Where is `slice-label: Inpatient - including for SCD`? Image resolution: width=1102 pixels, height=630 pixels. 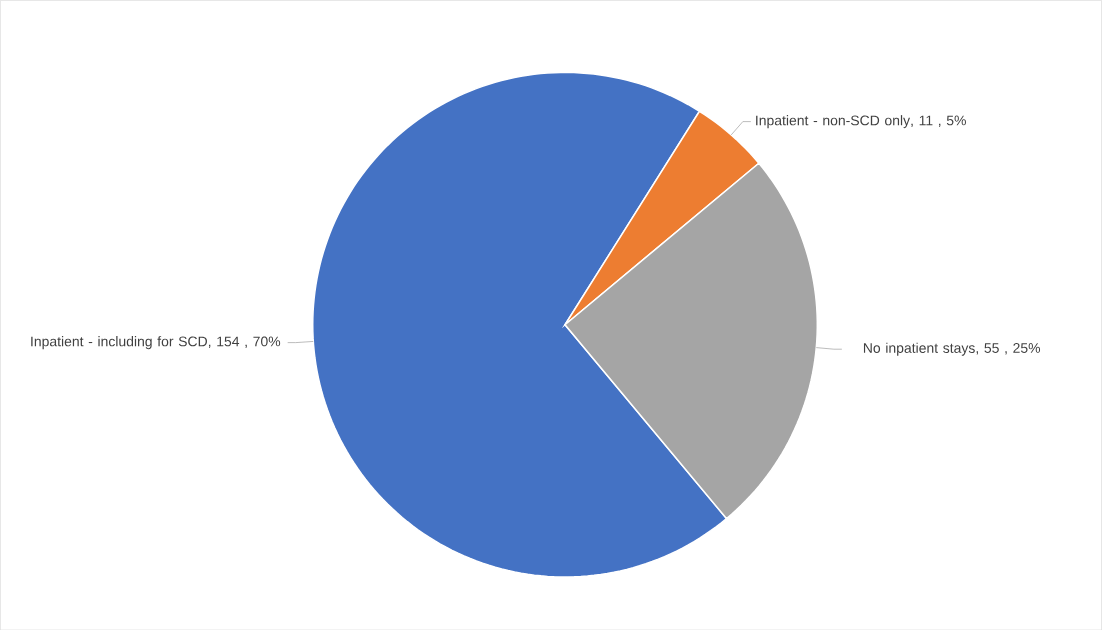 slice-label: Inpatient - including for SCD is located at coordinates (119, 342).